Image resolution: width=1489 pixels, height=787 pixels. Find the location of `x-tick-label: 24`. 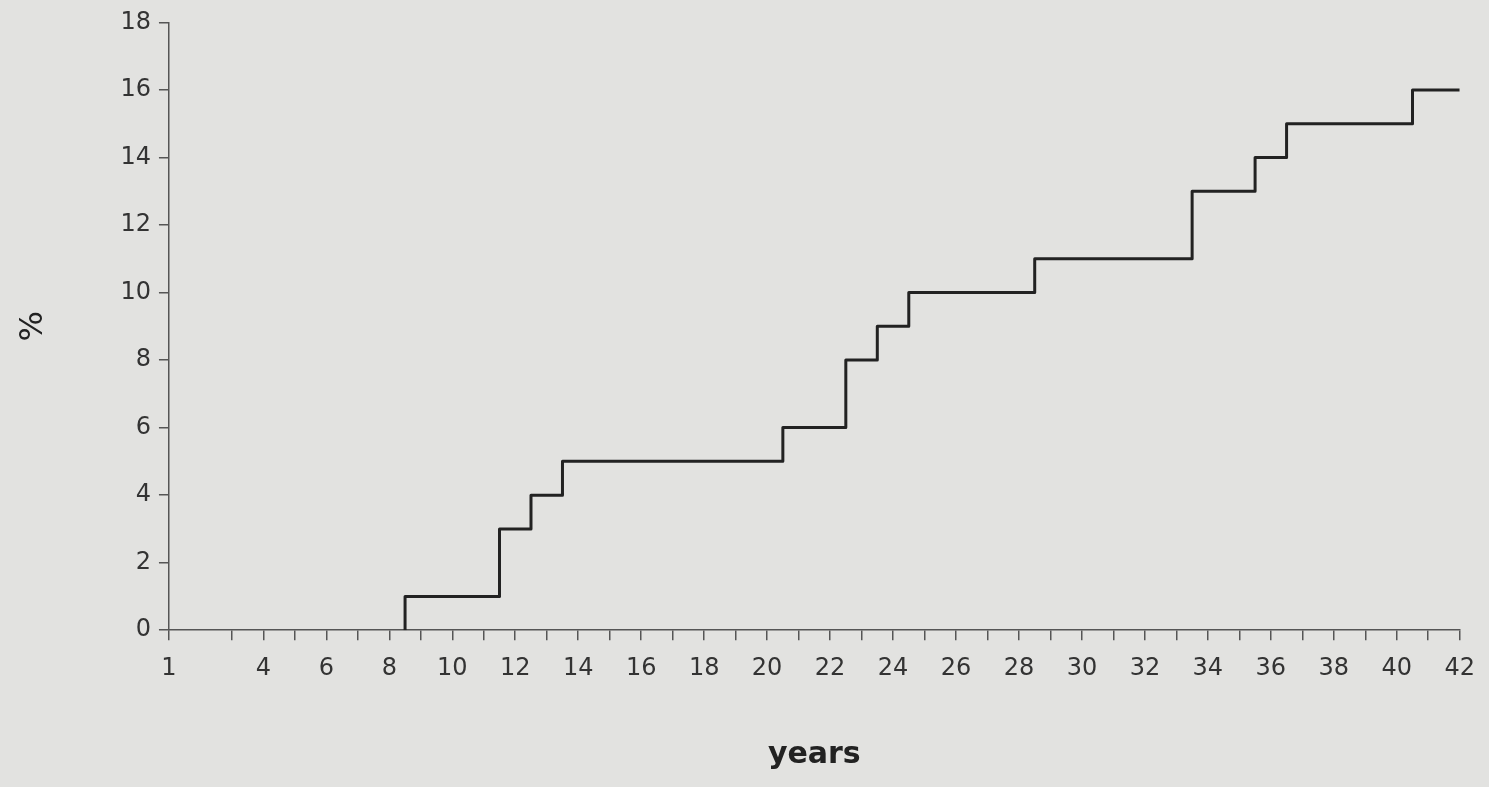

x-tick-label: 24 is located at coordinates (893, 666).